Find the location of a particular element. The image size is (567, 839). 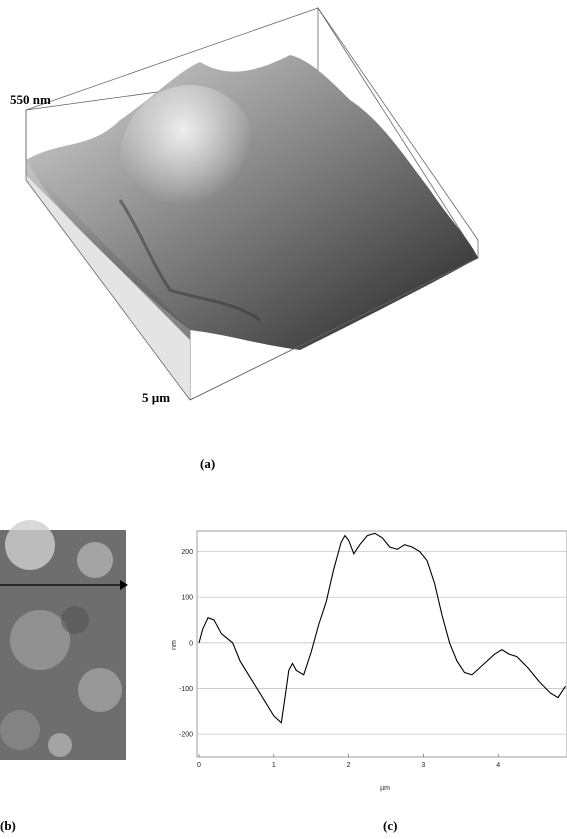

y-tick-label: -200 is located at coordinates (186, 735).